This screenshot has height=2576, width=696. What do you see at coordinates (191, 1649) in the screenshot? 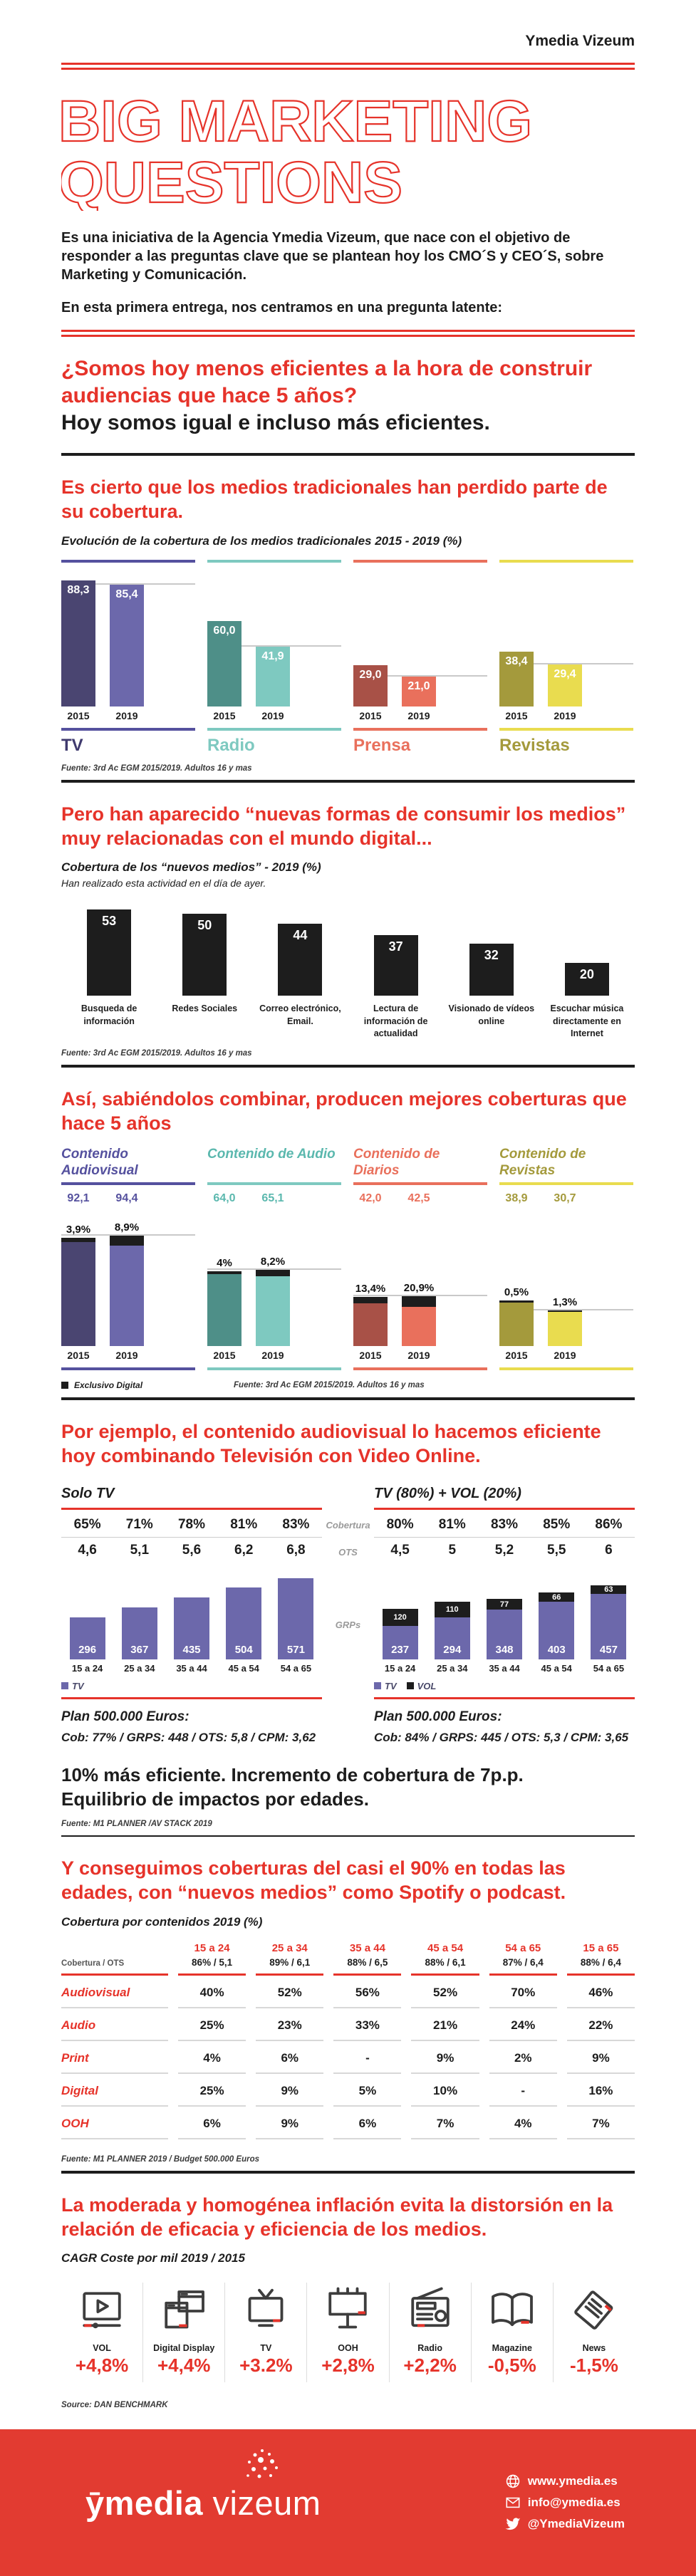
I see `tv-grp-value: 435` at bounding box center [191, 1649].